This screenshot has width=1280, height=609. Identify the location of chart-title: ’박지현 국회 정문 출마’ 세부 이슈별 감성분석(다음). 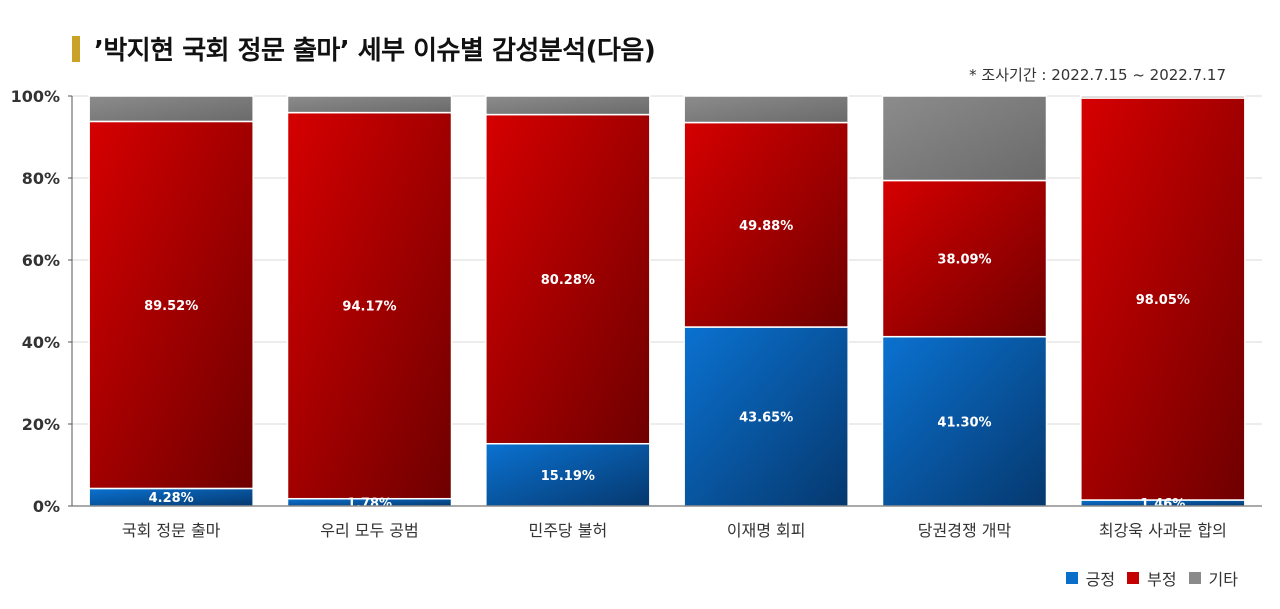
(375, 51).